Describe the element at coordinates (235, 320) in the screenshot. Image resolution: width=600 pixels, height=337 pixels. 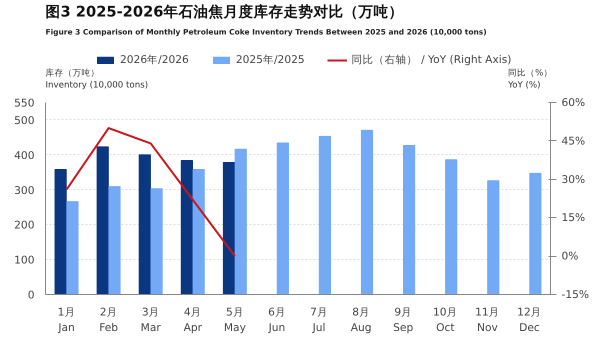
I see `x-tick-label: 5月 May` at that location.